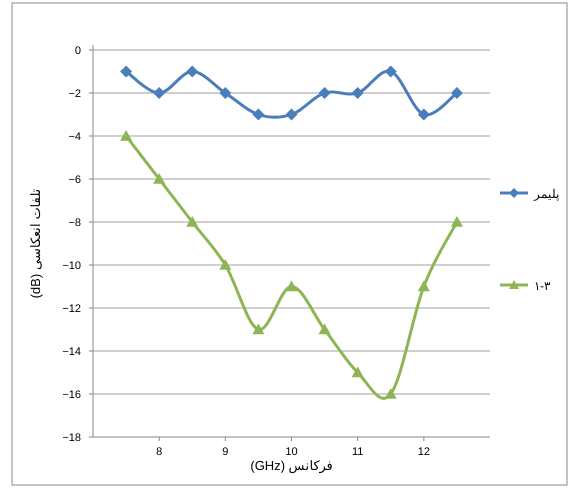 This screenshot has width=571, height=488. Describe the element at coordinates (71, 352) in the screenshot. I see `y-tick-label: −14` at that location.